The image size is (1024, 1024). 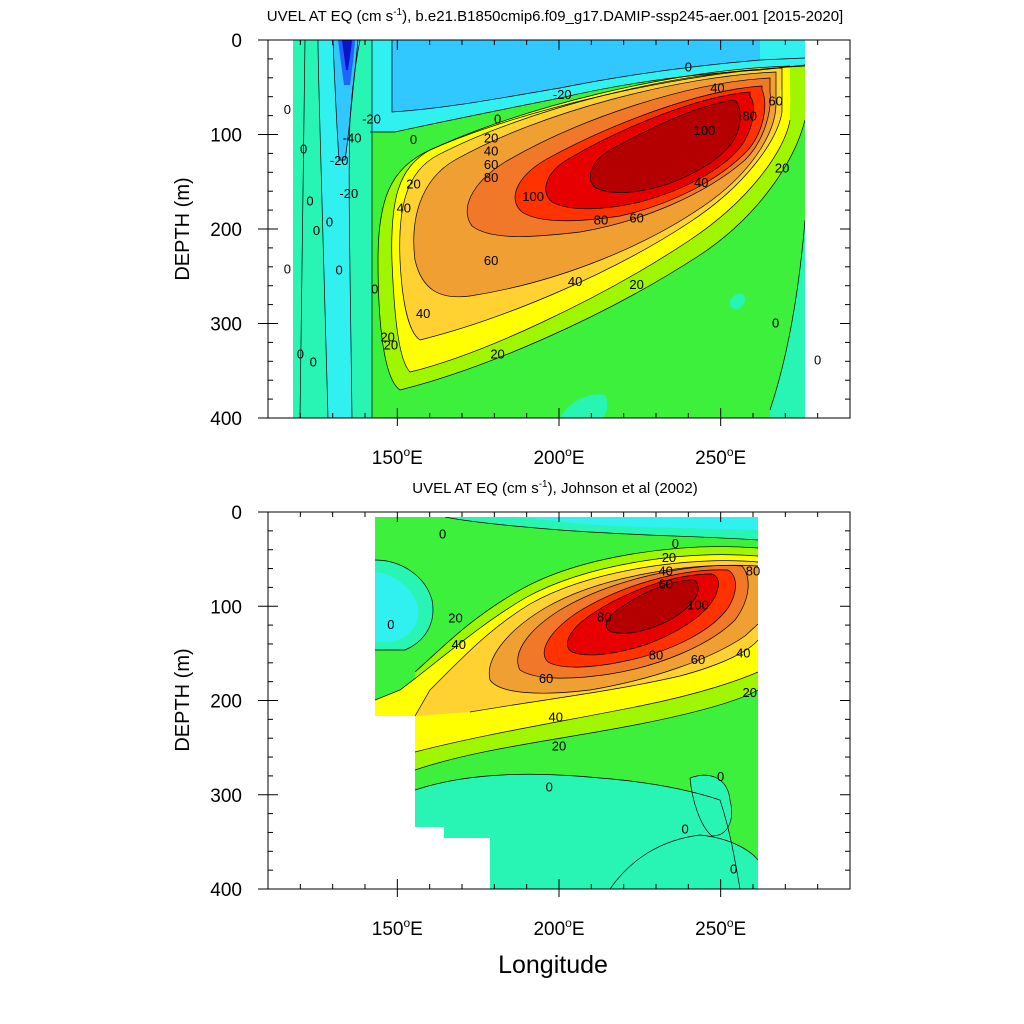 I want to click on bottom-contour-field, so click(x=566, y=703).